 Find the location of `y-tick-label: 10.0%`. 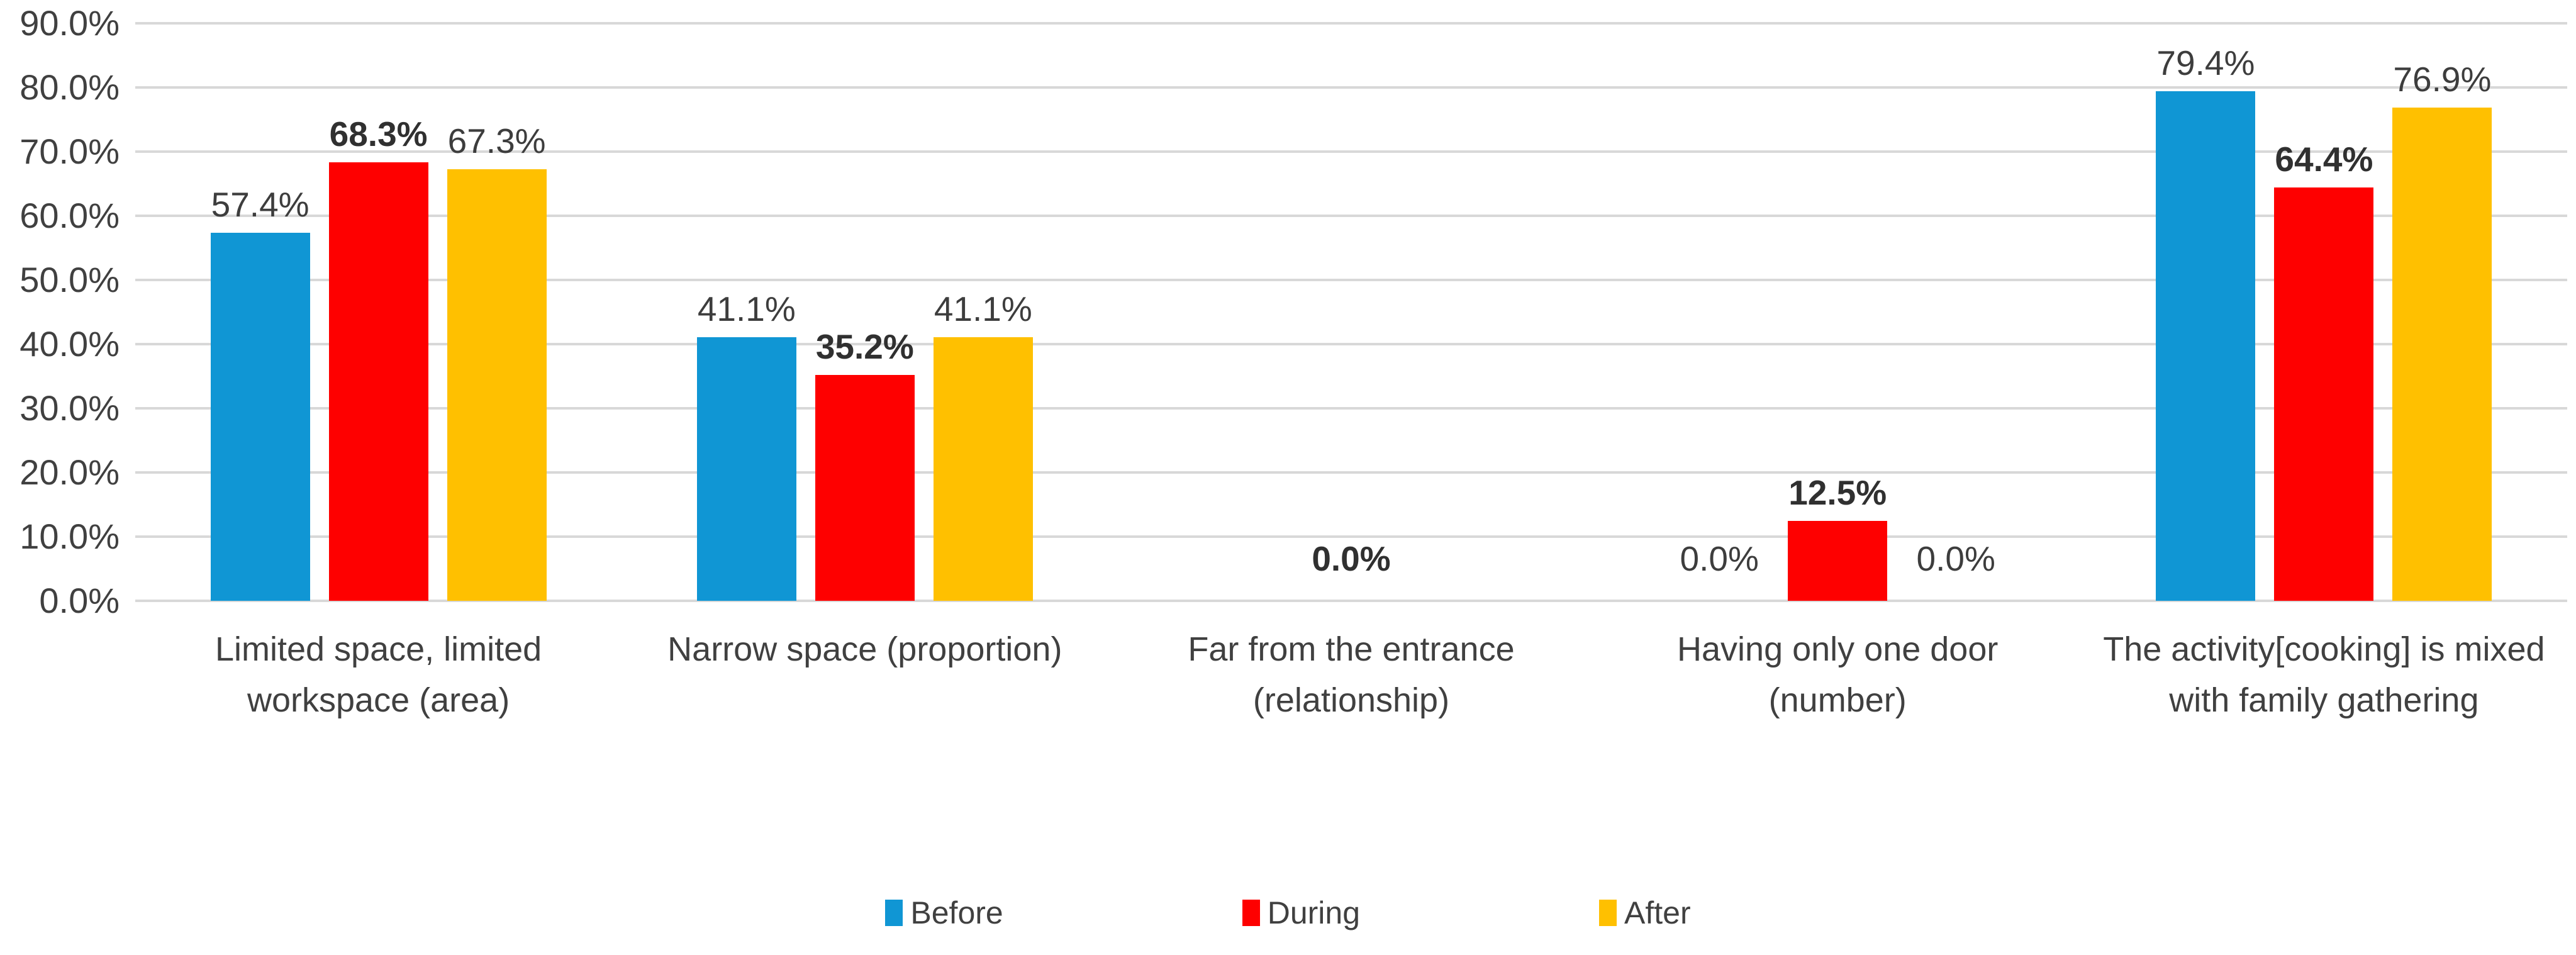

y-tick-label: 10.0% is located at coordinates (70, 536).